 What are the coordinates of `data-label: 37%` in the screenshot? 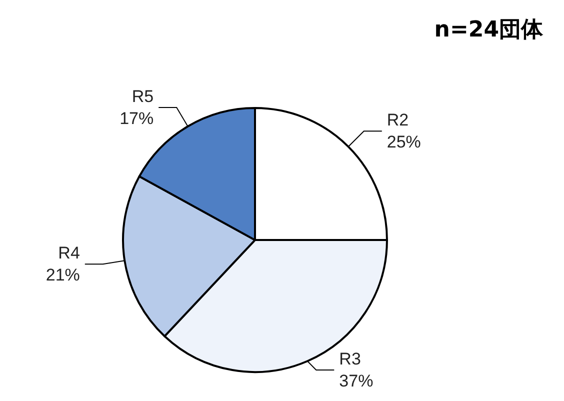 It's located at (356, 381).